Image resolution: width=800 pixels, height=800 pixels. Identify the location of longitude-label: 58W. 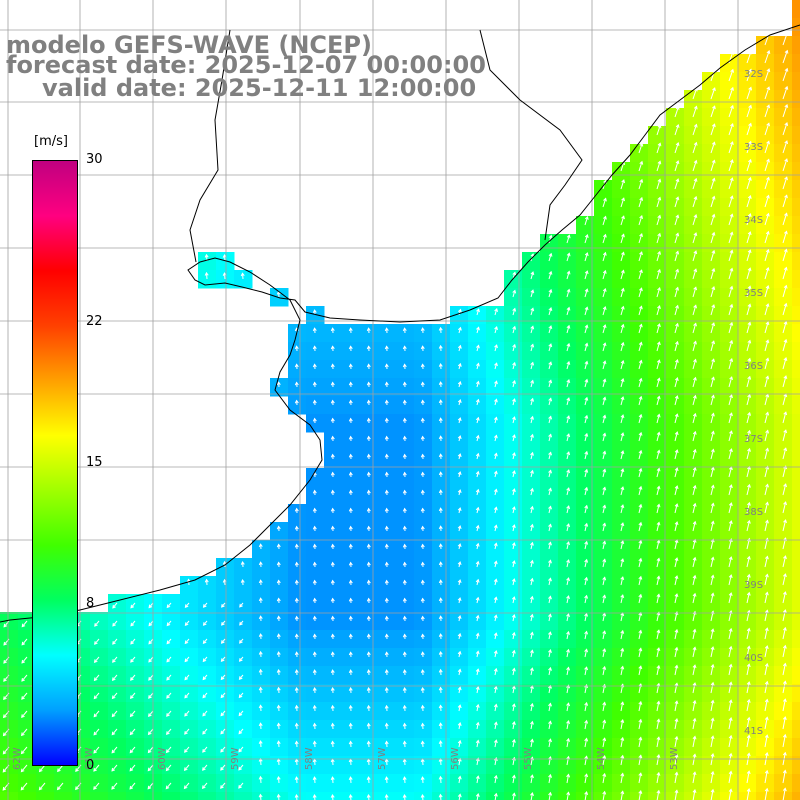
(309, 758).